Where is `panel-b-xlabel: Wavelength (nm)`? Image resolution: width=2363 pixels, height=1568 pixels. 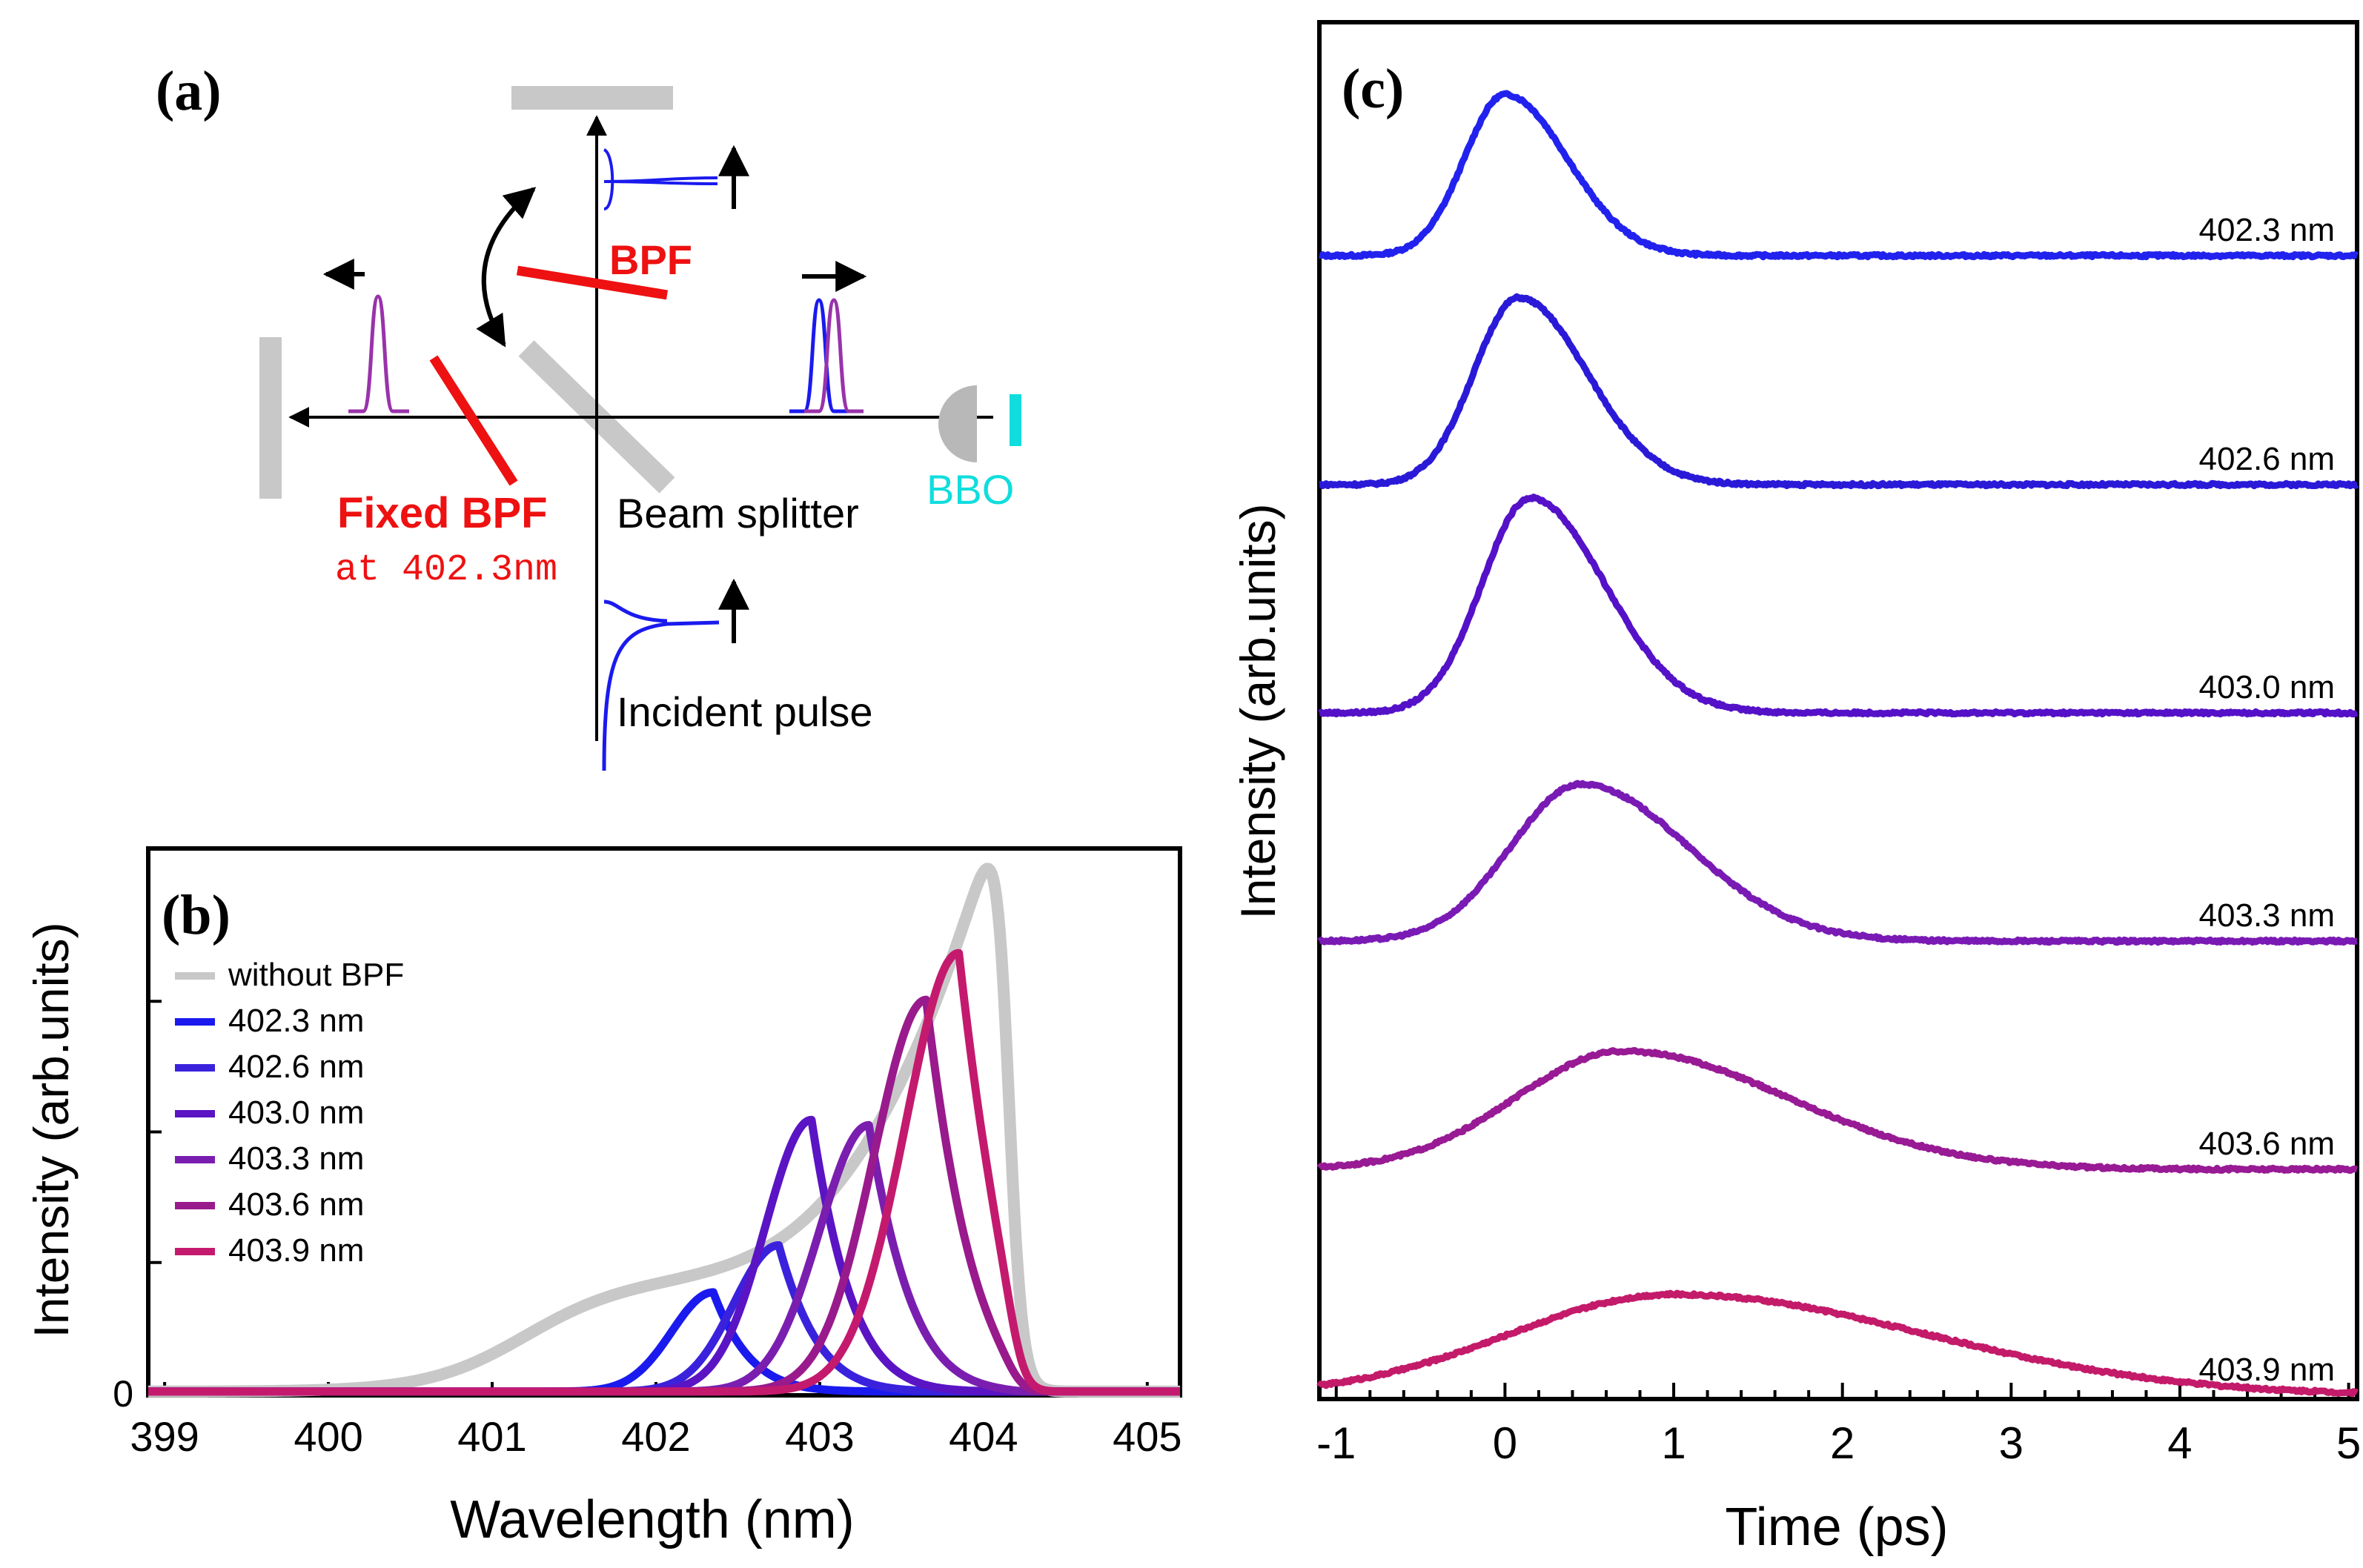 panel-b-xlabel: Wavelength (nm) is located at coordinates (653, 1519).